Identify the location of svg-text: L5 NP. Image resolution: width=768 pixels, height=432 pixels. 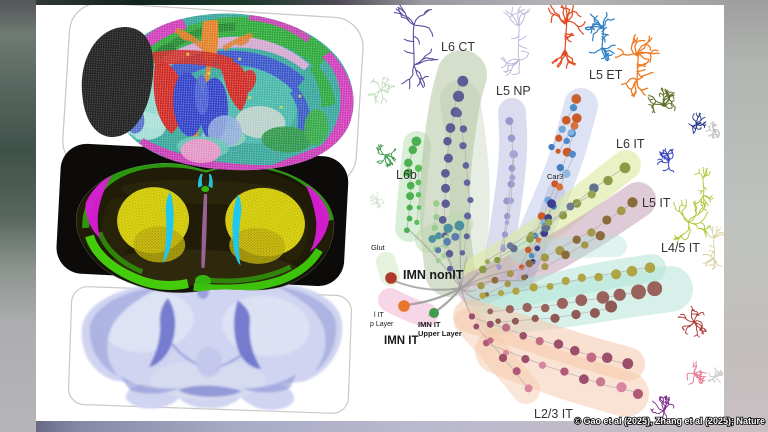
(513, 91).